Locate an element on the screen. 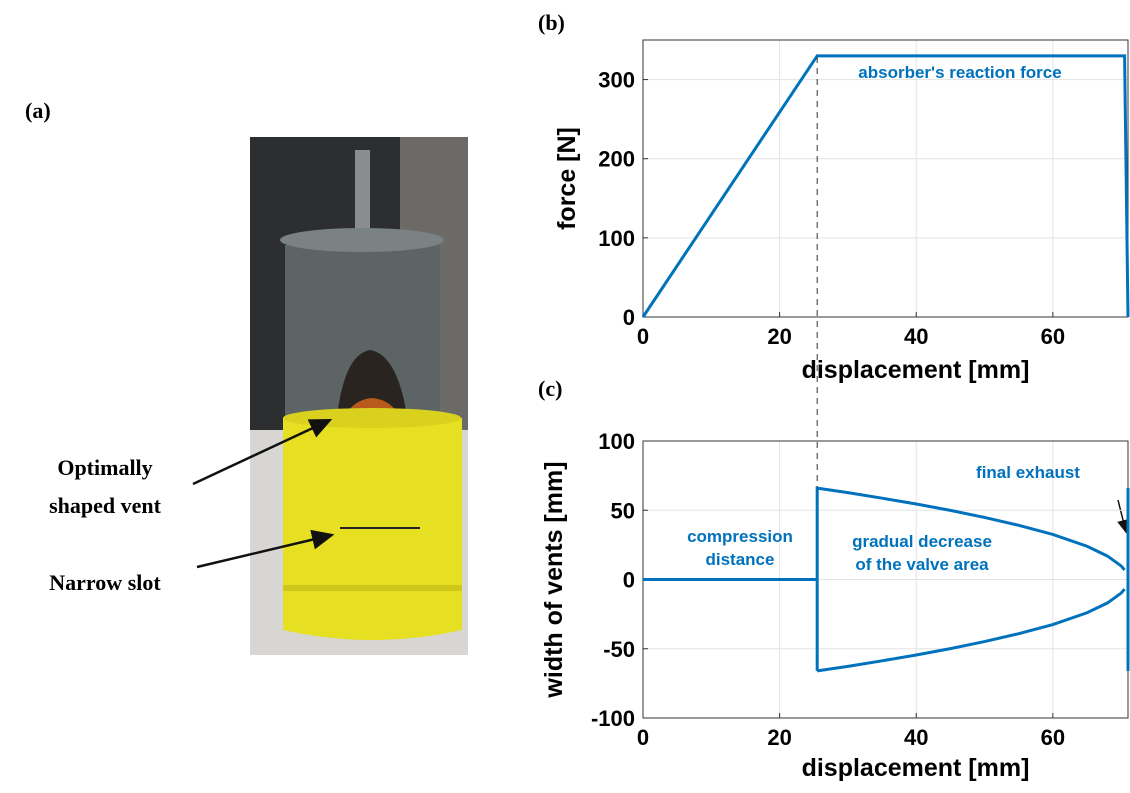  panel-label: (b) is located at coordinates (551, 22).